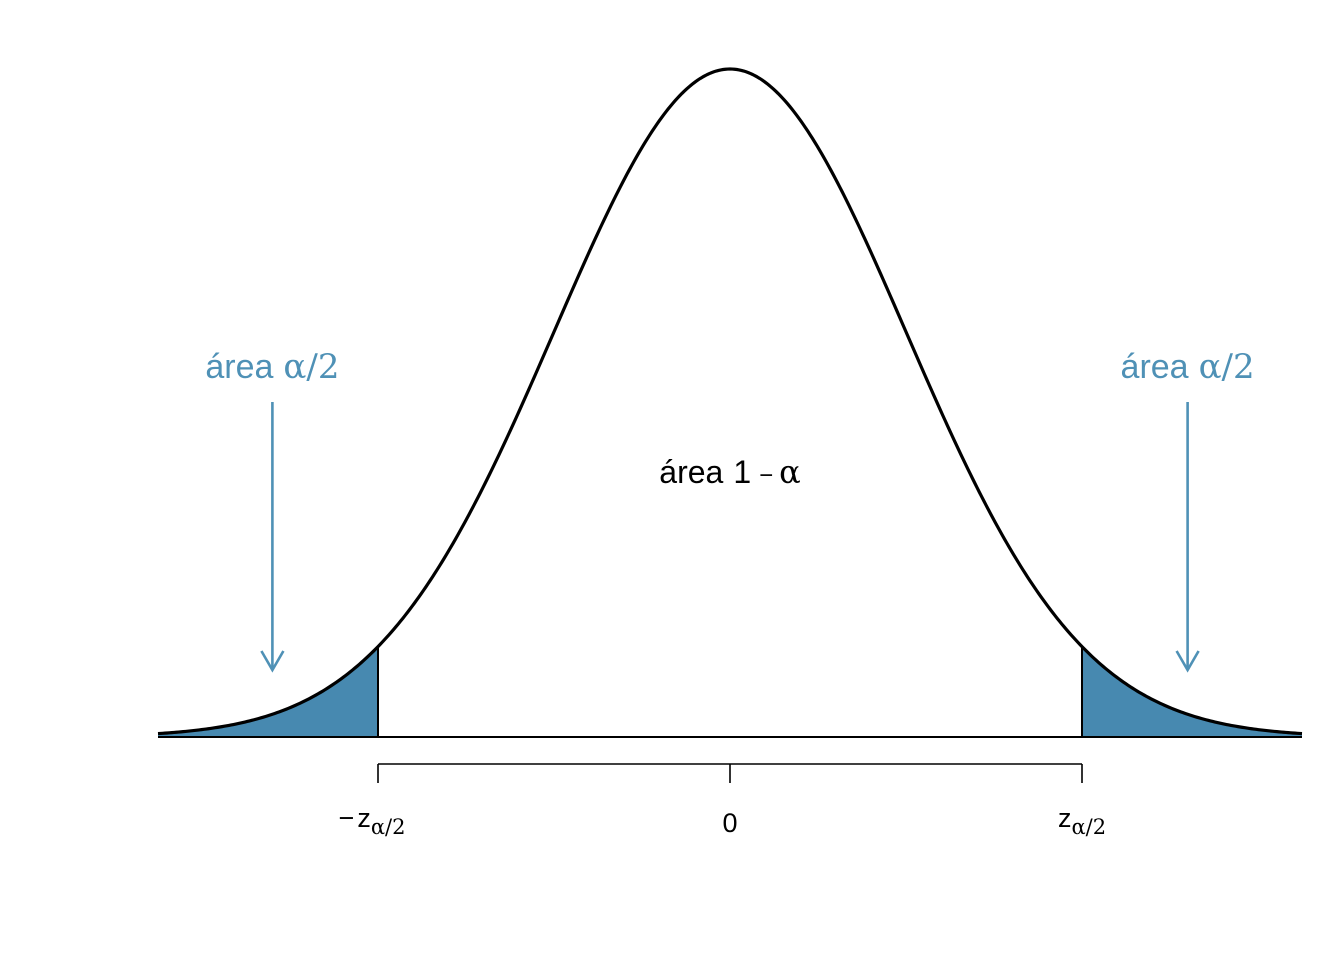  I want to click on x-axis: − zα/2 0 zα/2, so click(722, 801).